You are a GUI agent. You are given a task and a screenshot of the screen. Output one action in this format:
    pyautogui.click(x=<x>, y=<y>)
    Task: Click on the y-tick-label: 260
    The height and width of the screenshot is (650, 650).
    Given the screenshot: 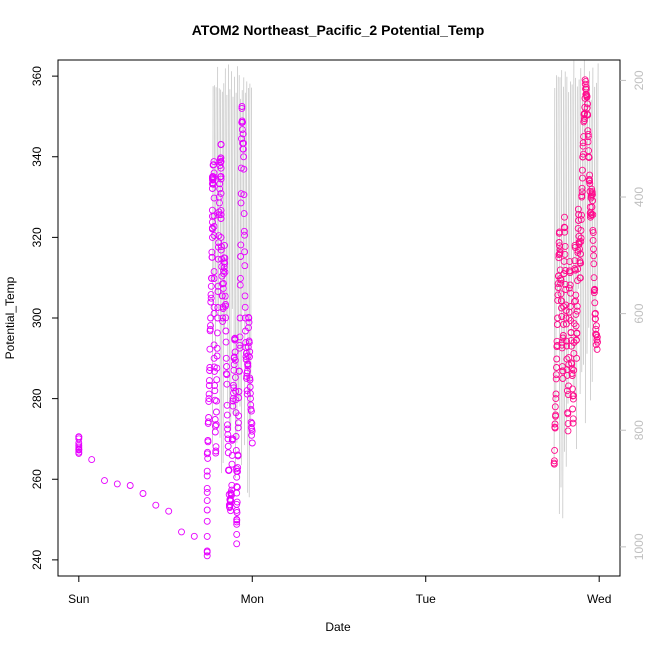 What is the action you would take?
    pyautogui.click(x=37, y=479)
    